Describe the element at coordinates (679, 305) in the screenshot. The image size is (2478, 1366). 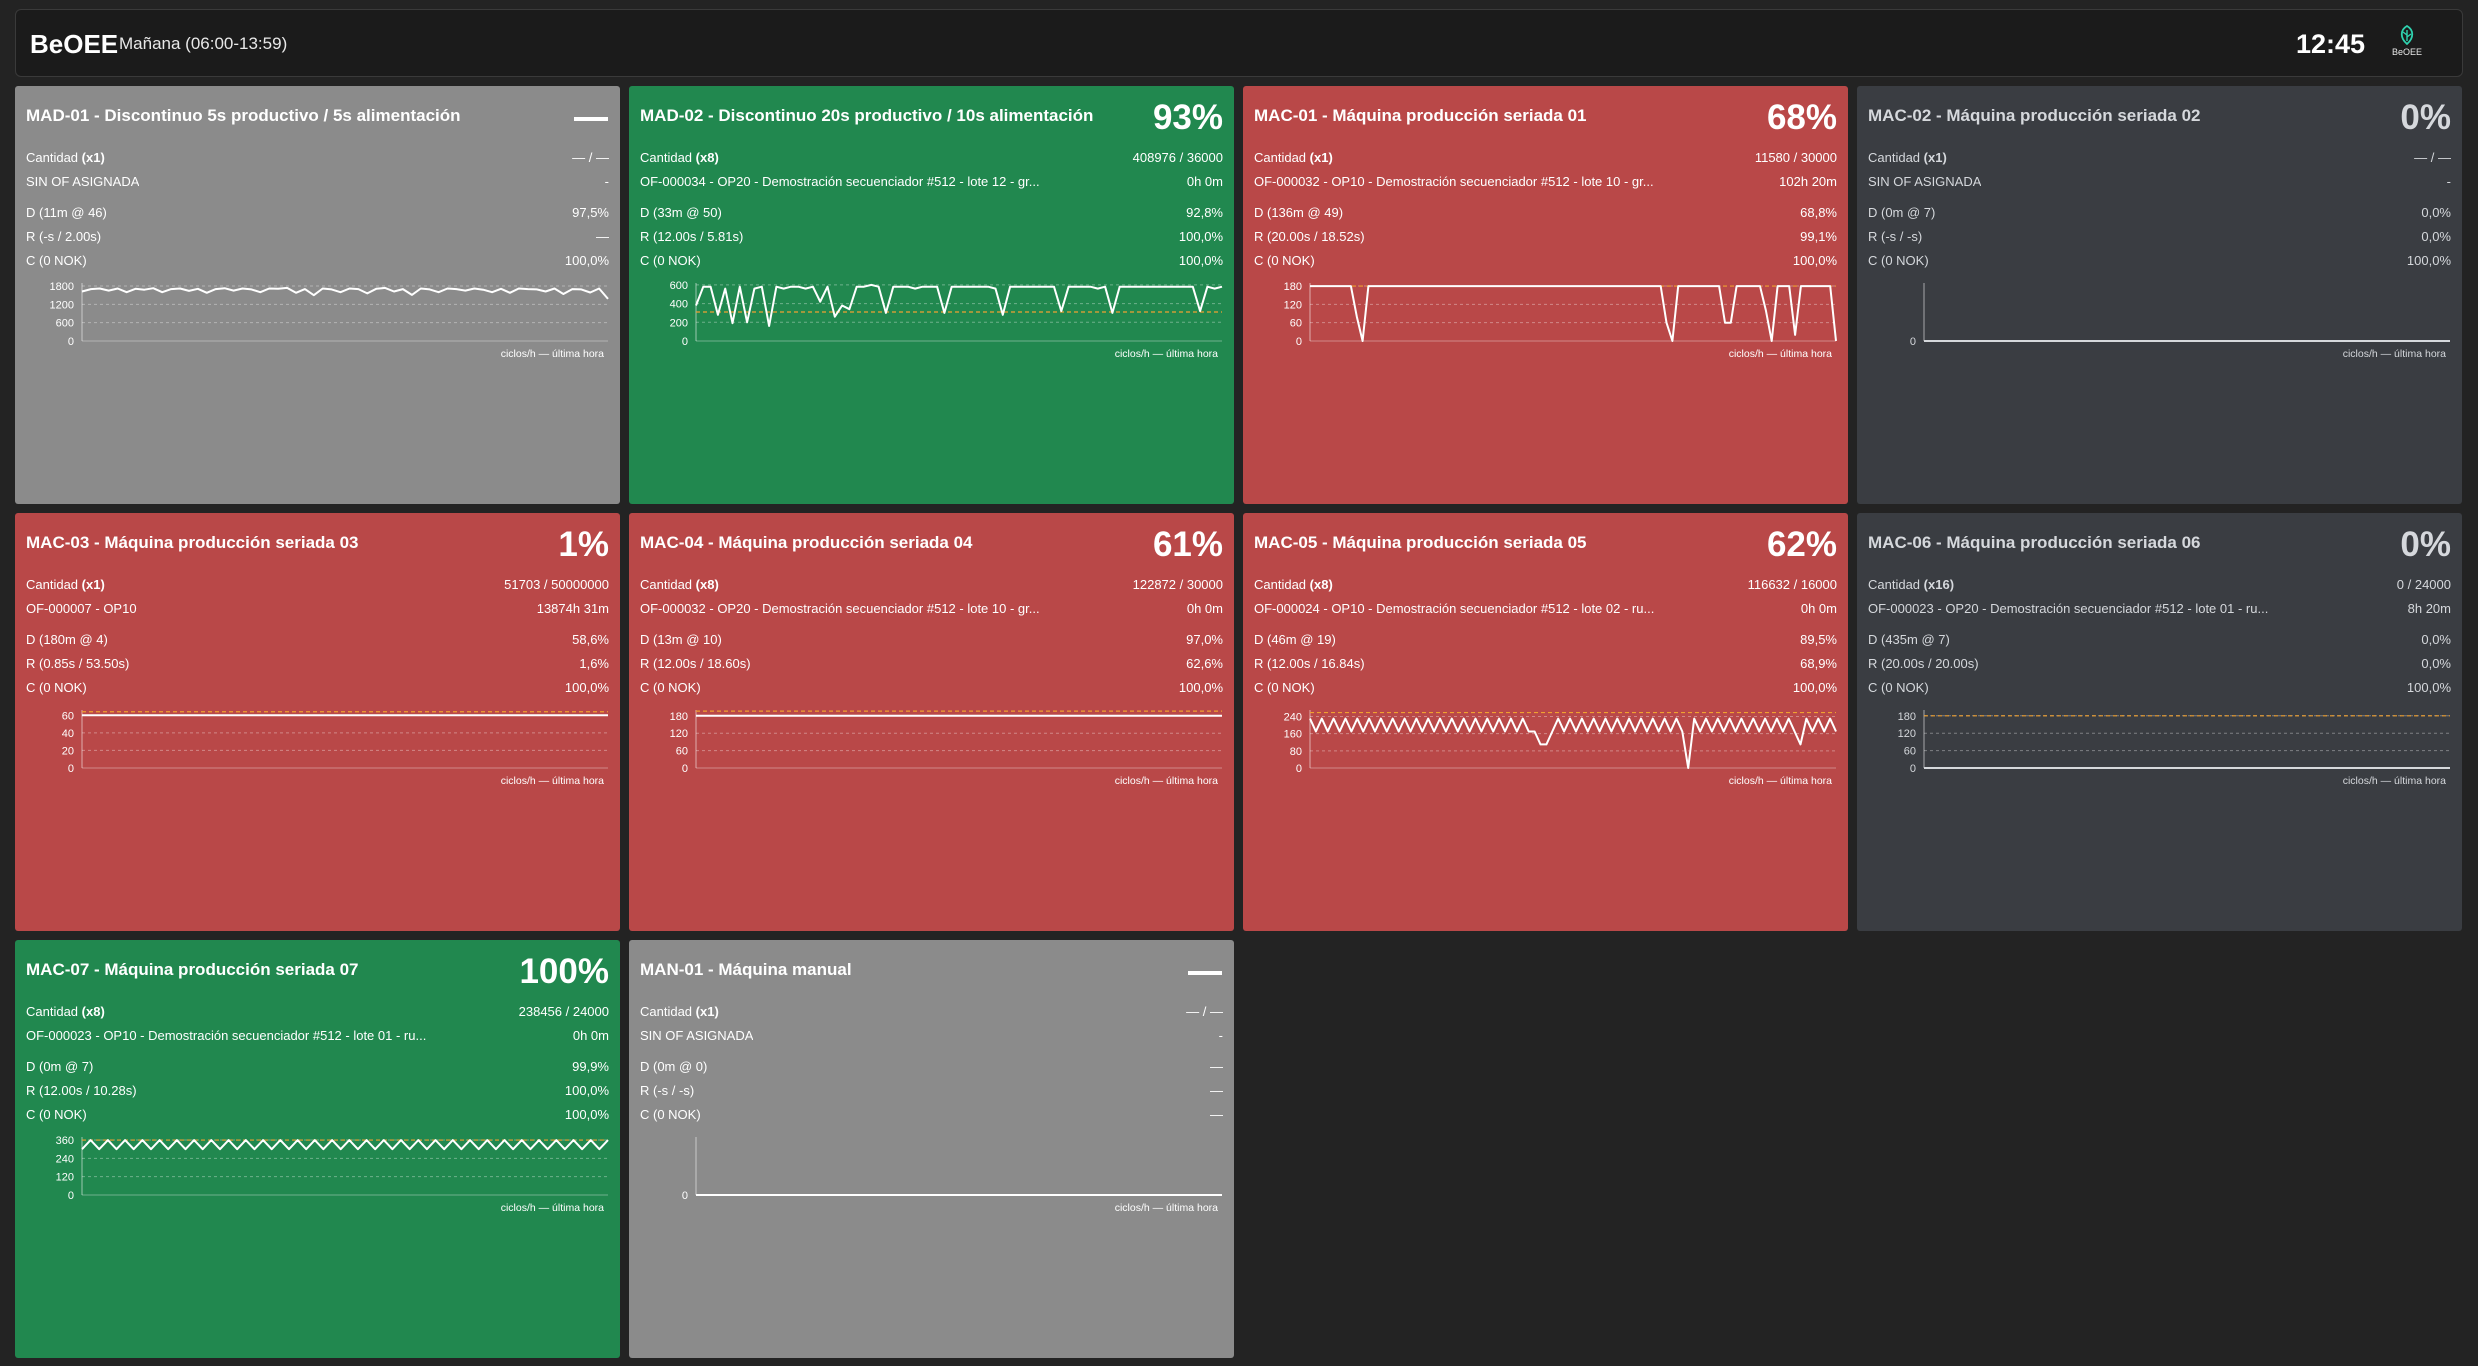
I see `chart-y-tick-label: 400` at that location.